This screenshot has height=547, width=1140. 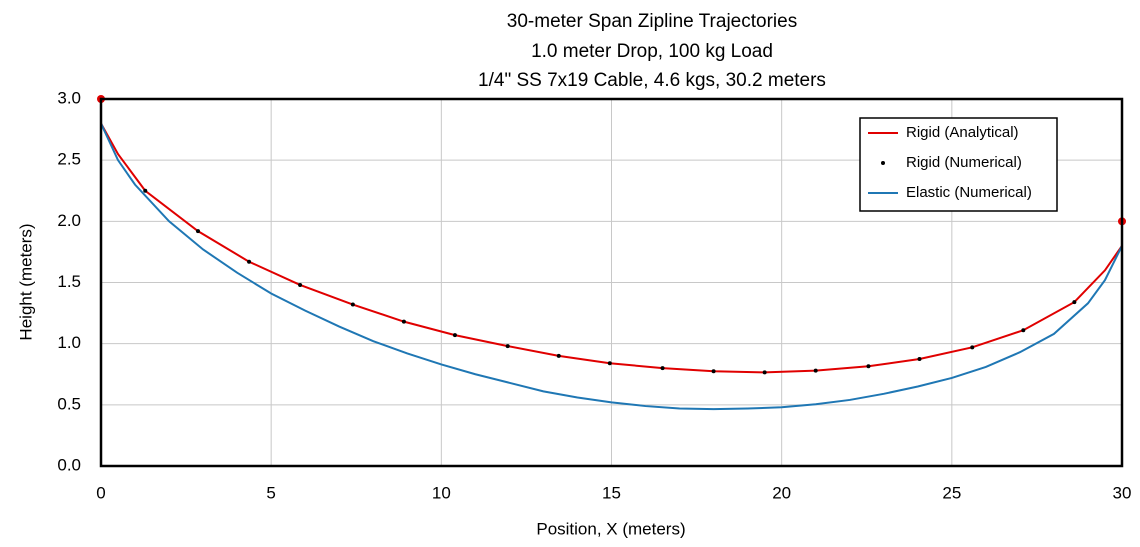 What do you see at coordinates (962, 132) in the screenshot?
I see `legend-label: Rigid (Analytical)` at bounding box center [962, 132].